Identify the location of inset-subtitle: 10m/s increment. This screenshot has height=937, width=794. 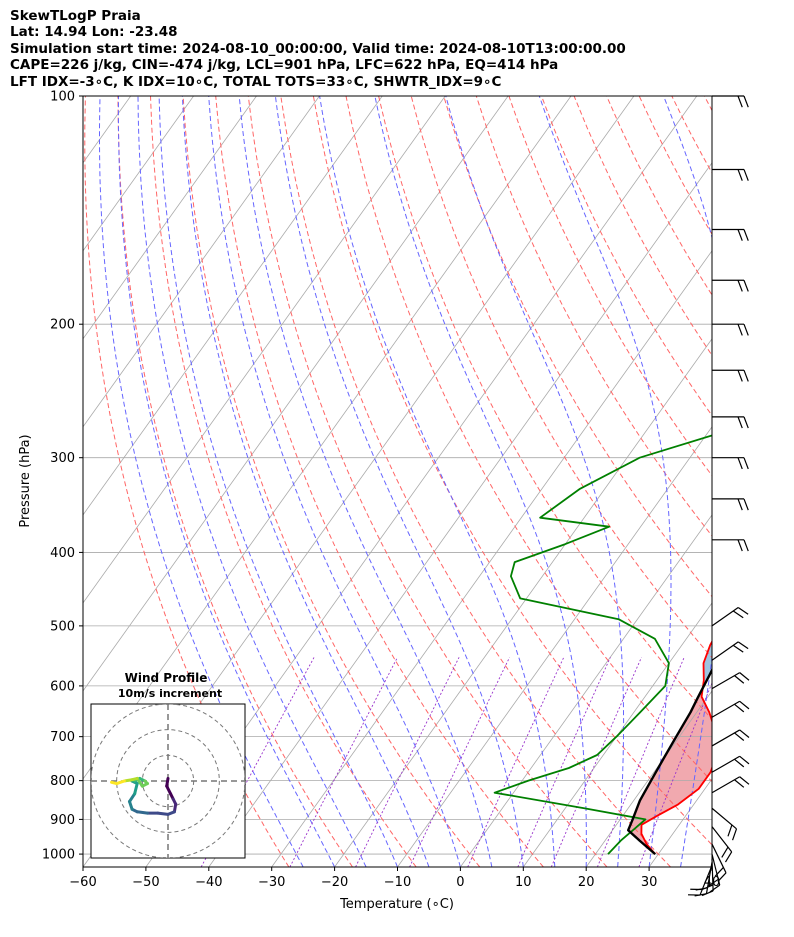
(170, 693).